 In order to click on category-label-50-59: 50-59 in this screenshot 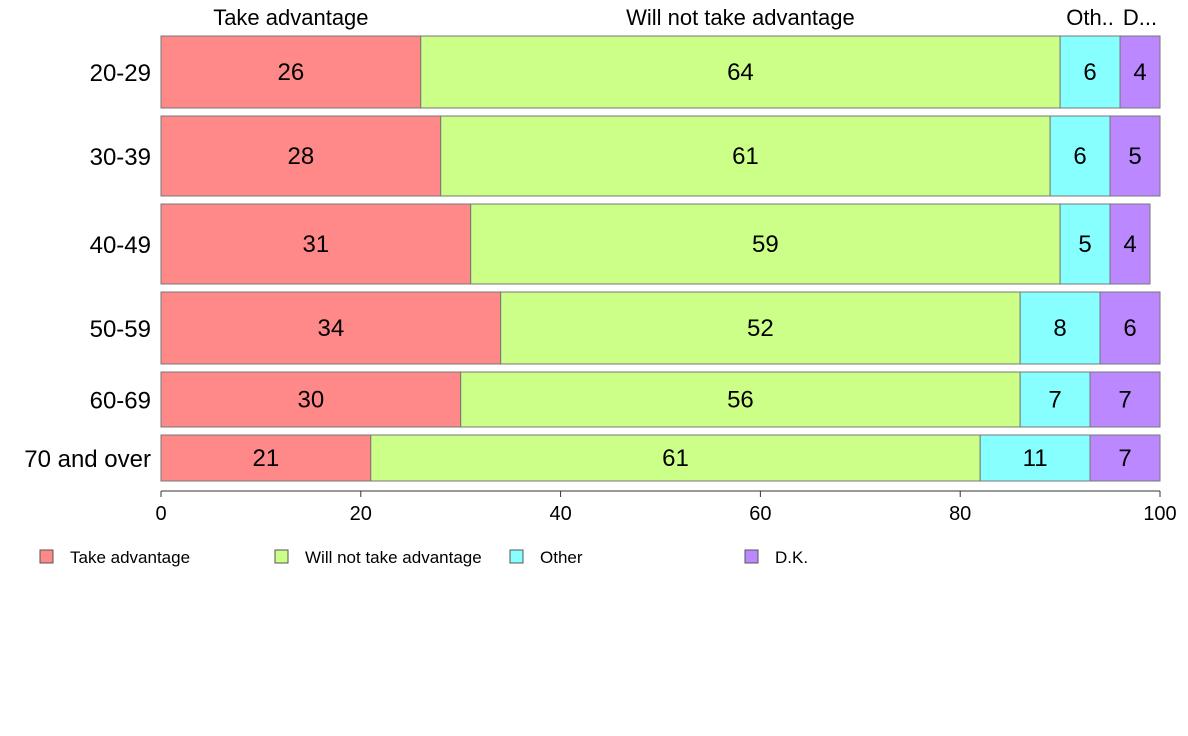, I will do `click(120, 329)`.